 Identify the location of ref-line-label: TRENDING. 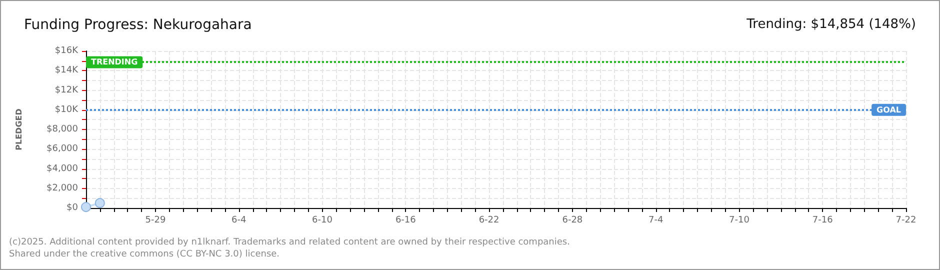
(114, 62).